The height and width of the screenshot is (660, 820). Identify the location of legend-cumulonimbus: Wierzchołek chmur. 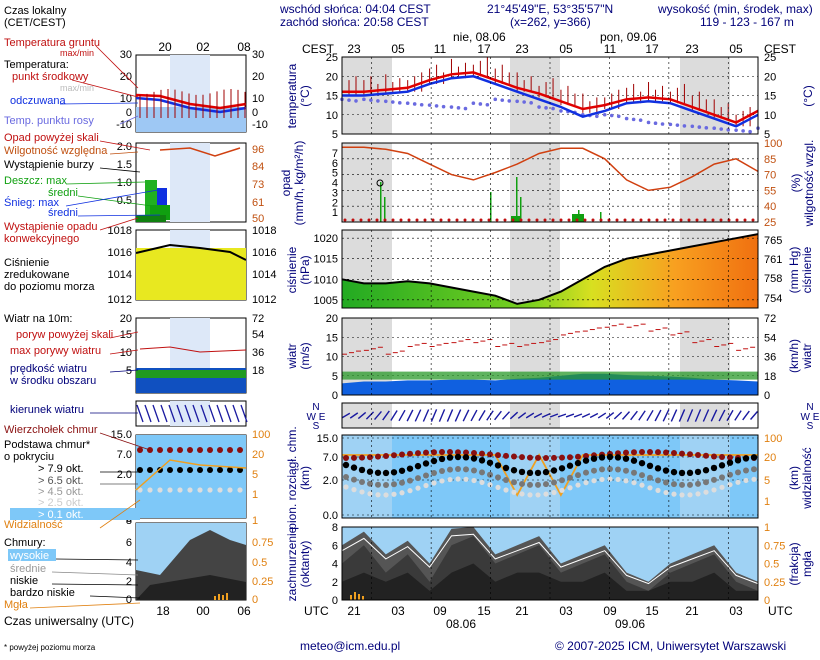
(51, 430).